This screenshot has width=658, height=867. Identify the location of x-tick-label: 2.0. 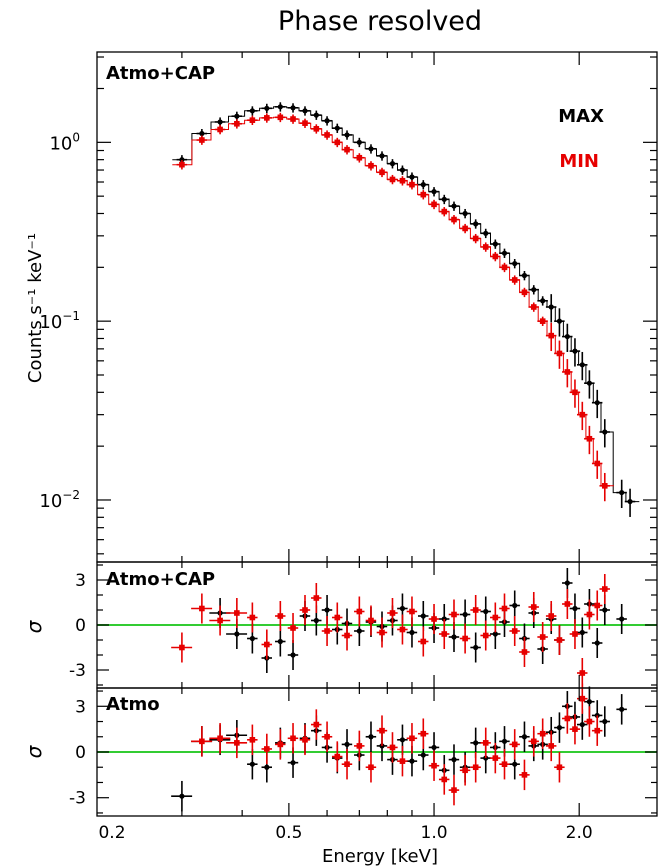
(579, 833).